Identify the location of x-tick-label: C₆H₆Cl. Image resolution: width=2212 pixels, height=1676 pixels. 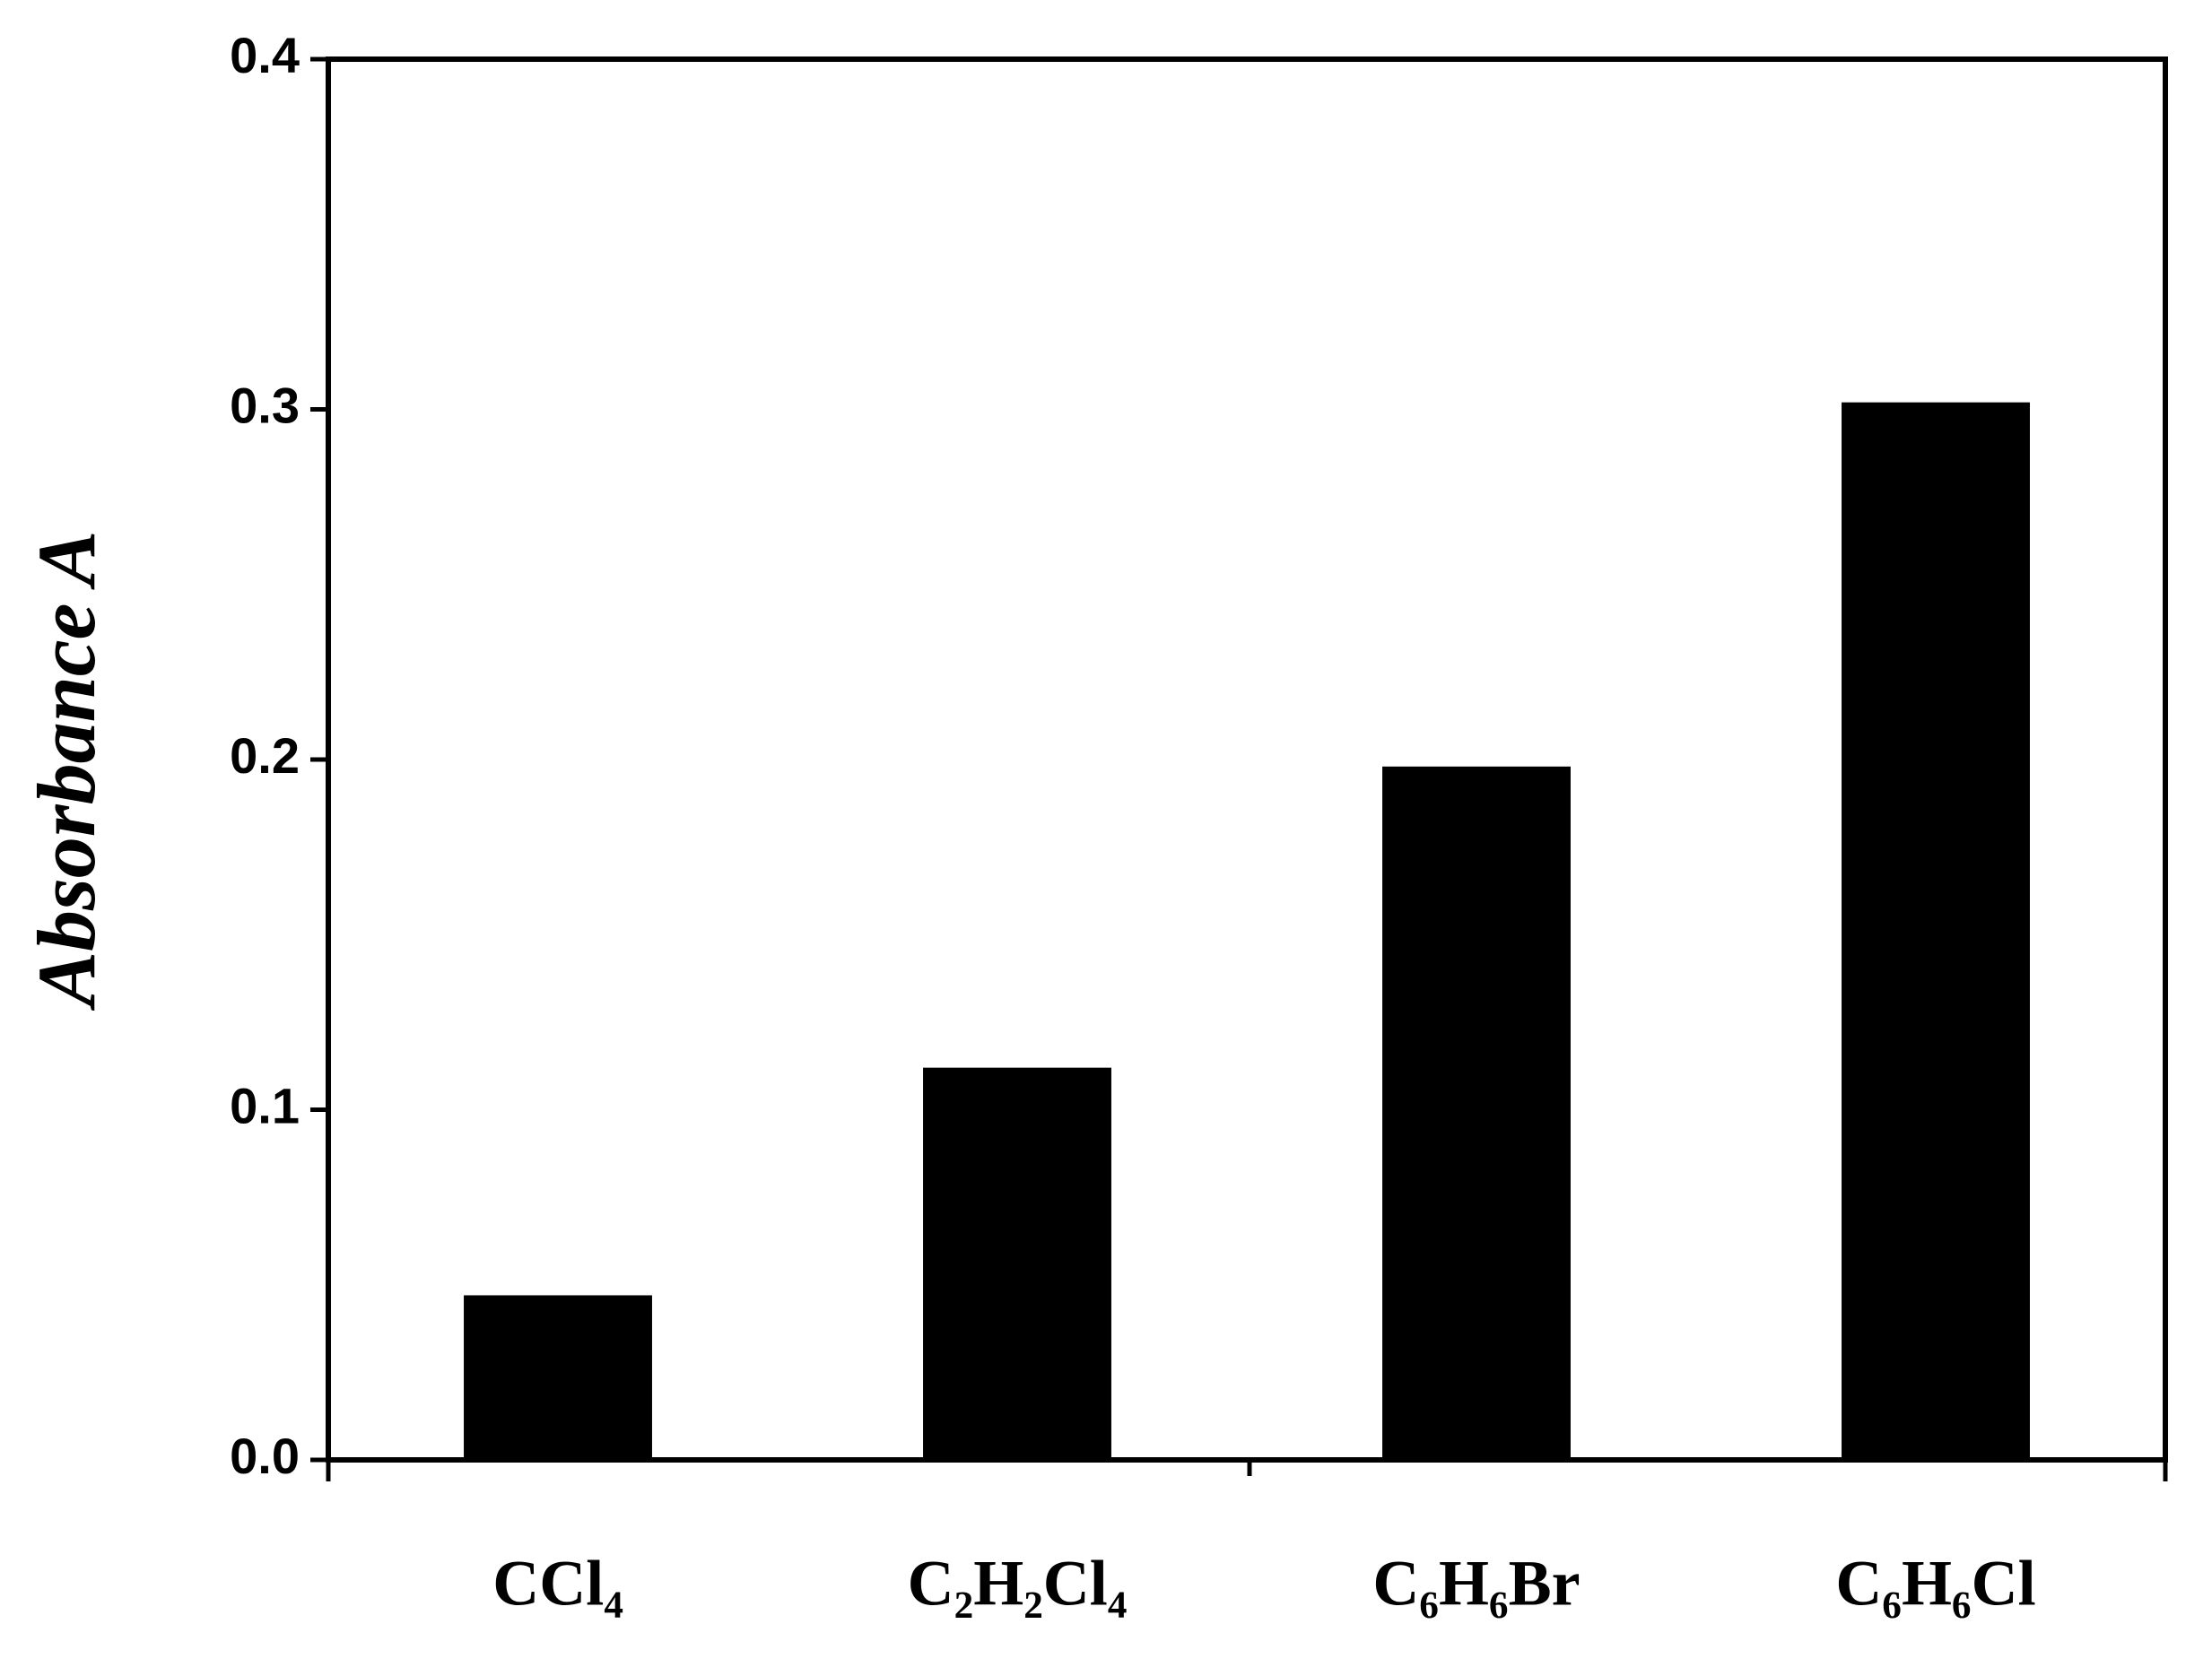
(1935, 1584).